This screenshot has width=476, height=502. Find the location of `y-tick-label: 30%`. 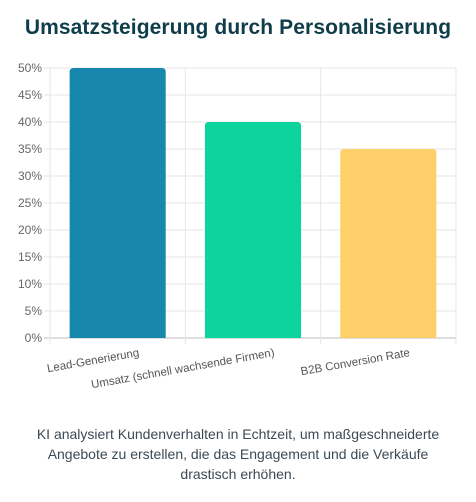

y-tick-label: 30% is located at coordinates (30, 176).